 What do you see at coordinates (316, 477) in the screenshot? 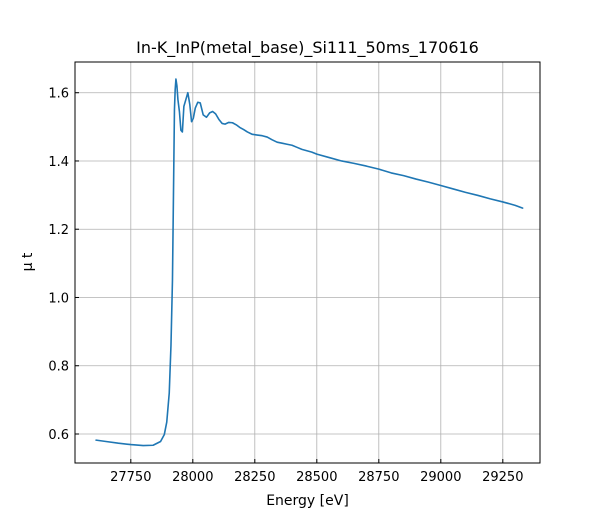
I see `x-tick-label: 28500` at bounding box center [316, 477].